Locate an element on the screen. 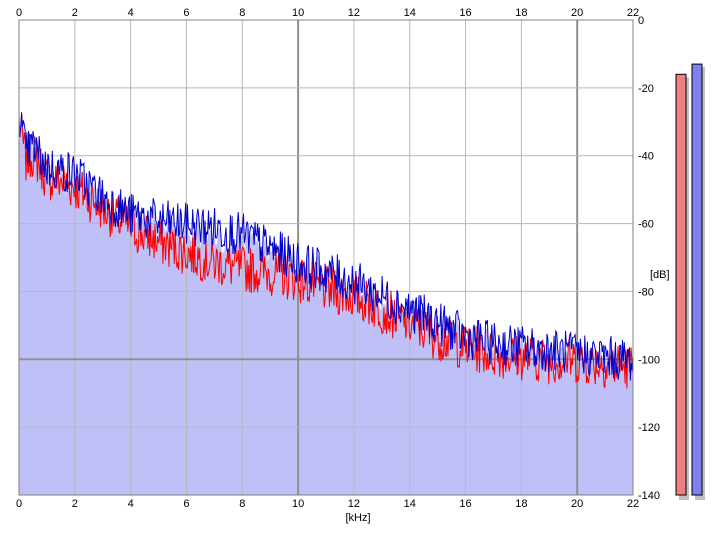 The image size is (716, 540). top-x-tick-label: 6 is located at coordinates (186, 13).